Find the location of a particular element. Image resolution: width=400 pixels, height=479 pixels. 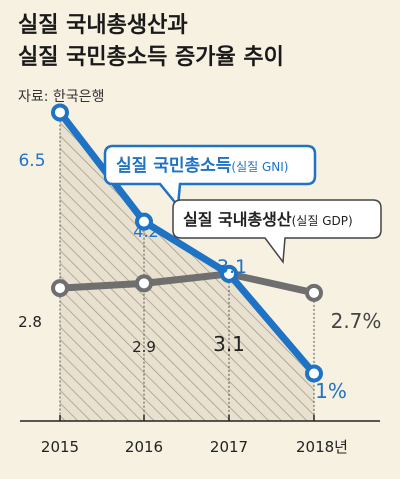

gni-legend-label: 실질 국민총소득(실질 GNI) is located at coordinates (202, 165).